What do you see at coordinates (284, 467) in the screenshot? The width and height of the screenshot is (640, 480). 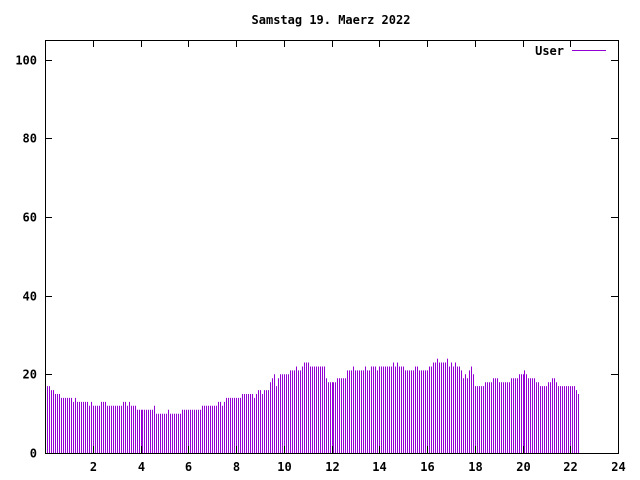 I see `x-tick-label: 10` at bounding box center [284, 467].